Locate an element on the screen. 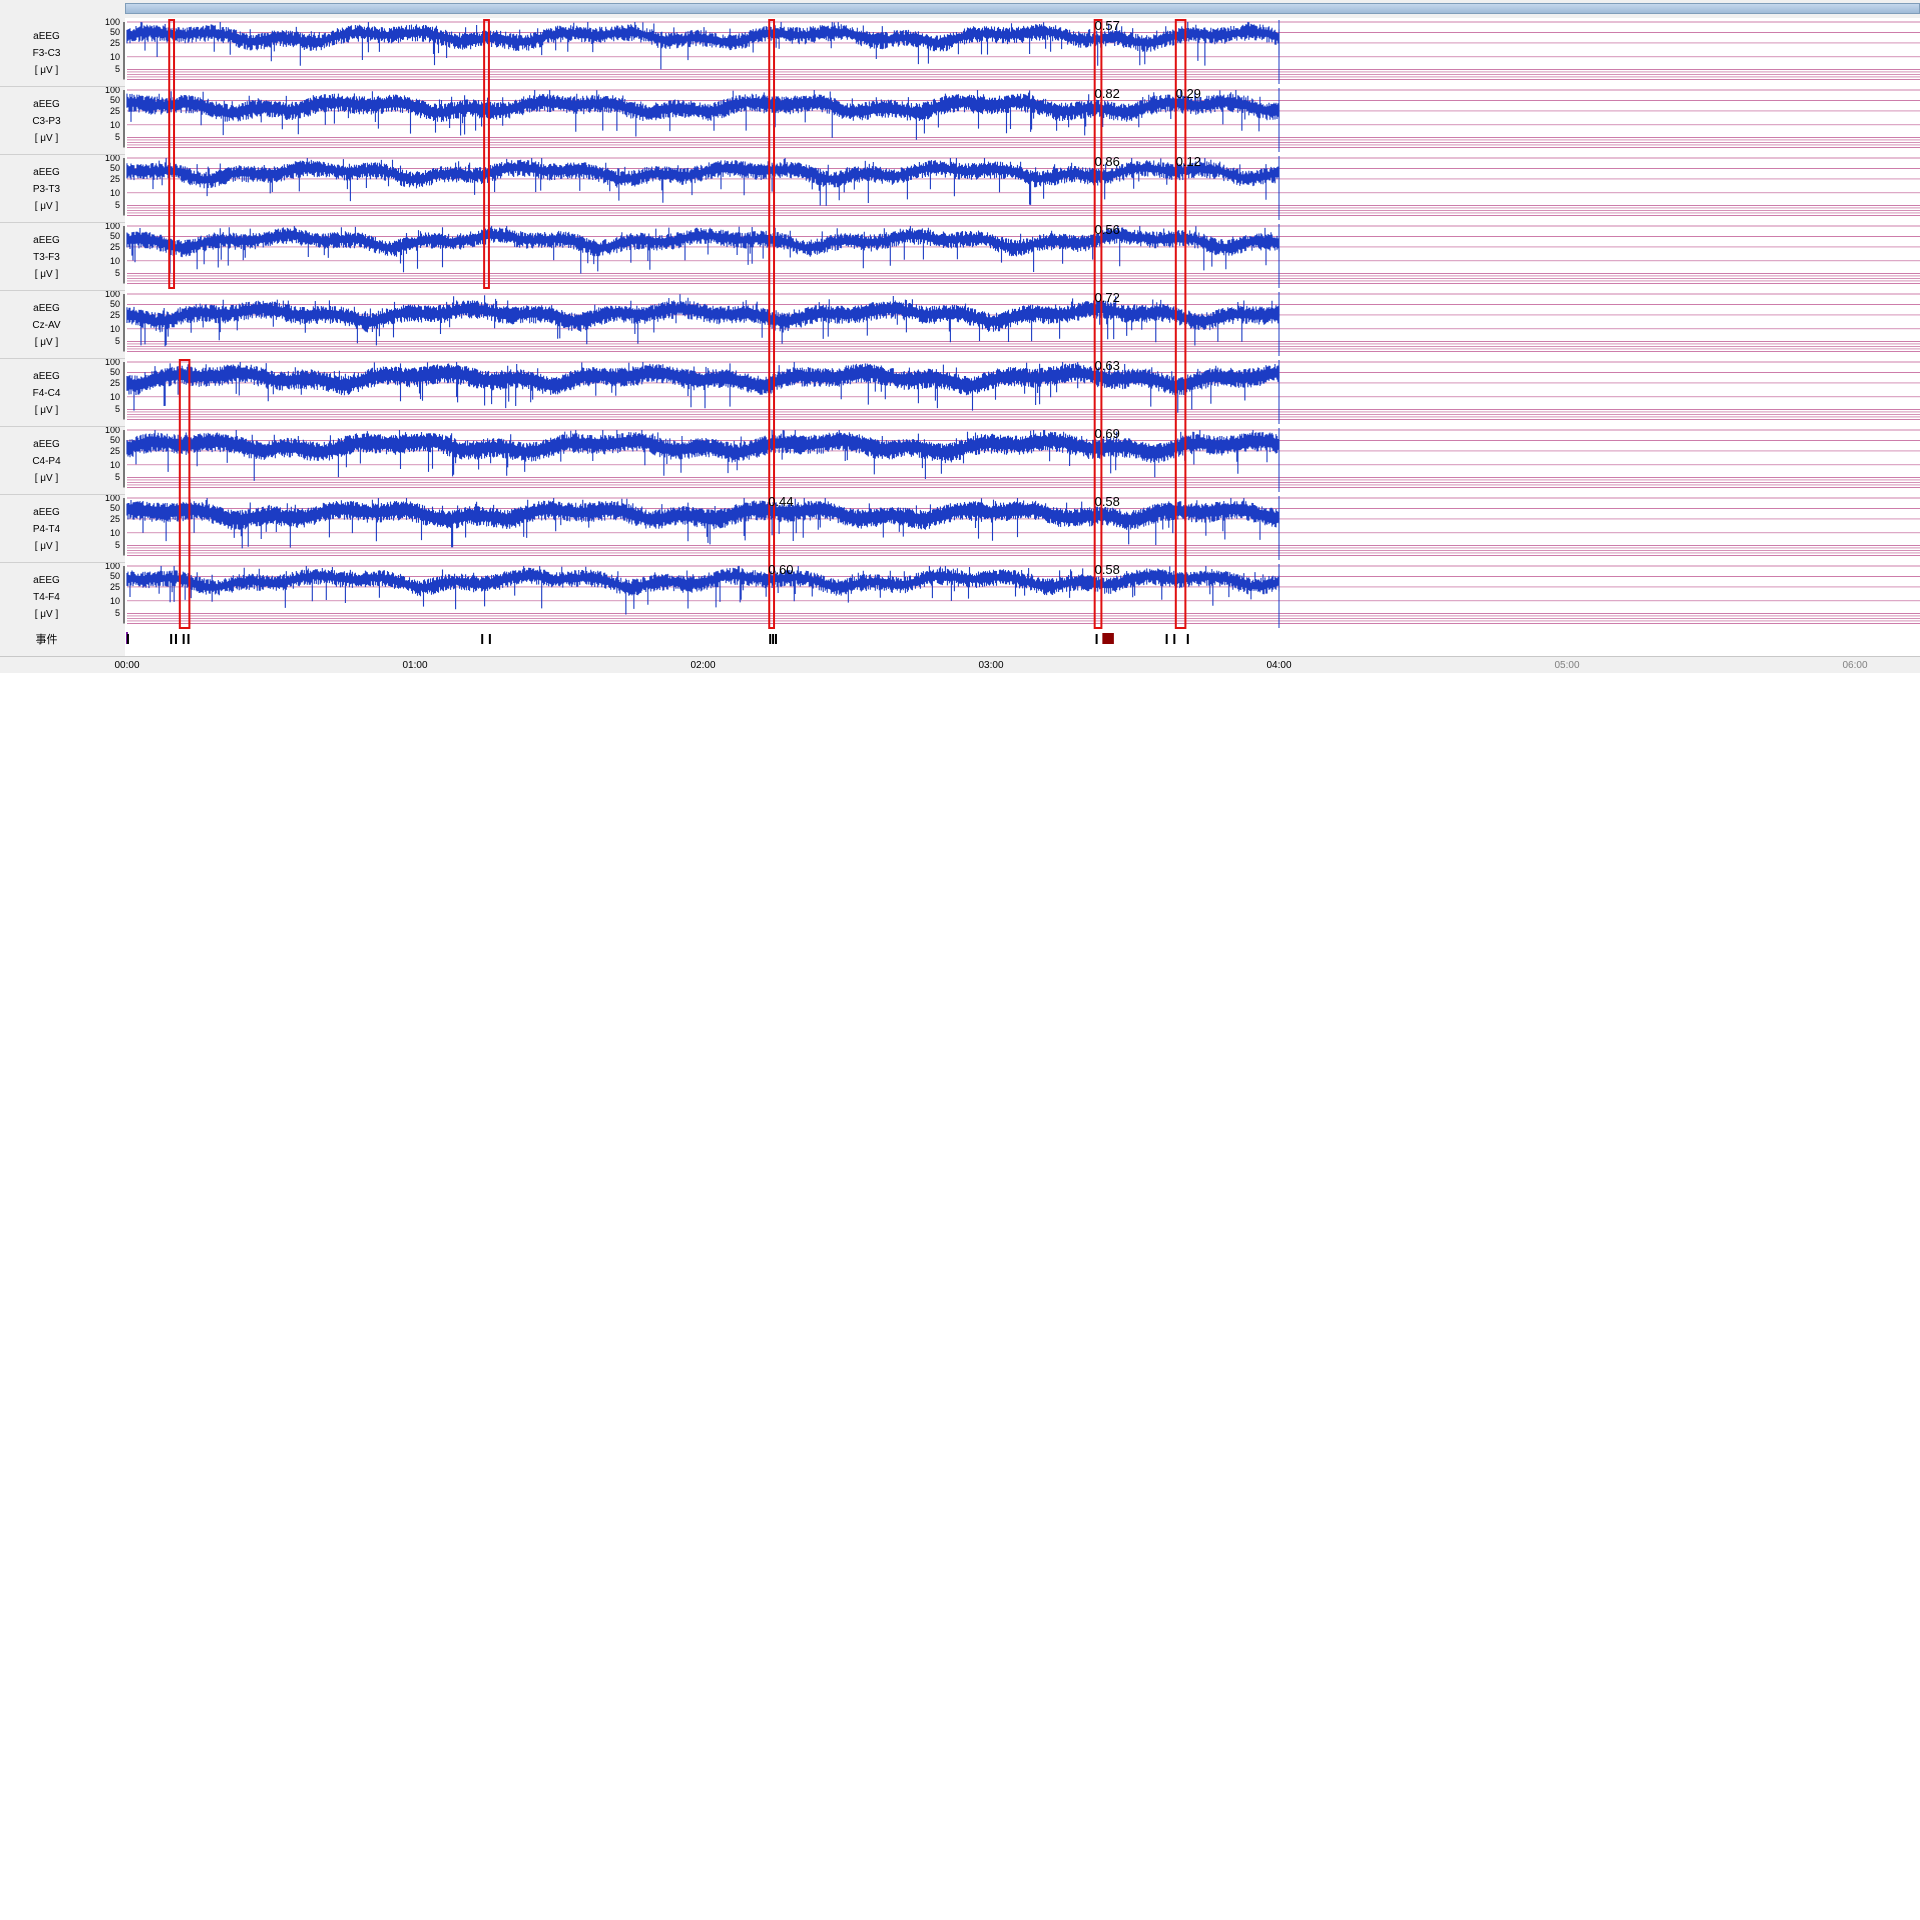  time-tick-label: 06:00 is located at coordinates (1855, 665).